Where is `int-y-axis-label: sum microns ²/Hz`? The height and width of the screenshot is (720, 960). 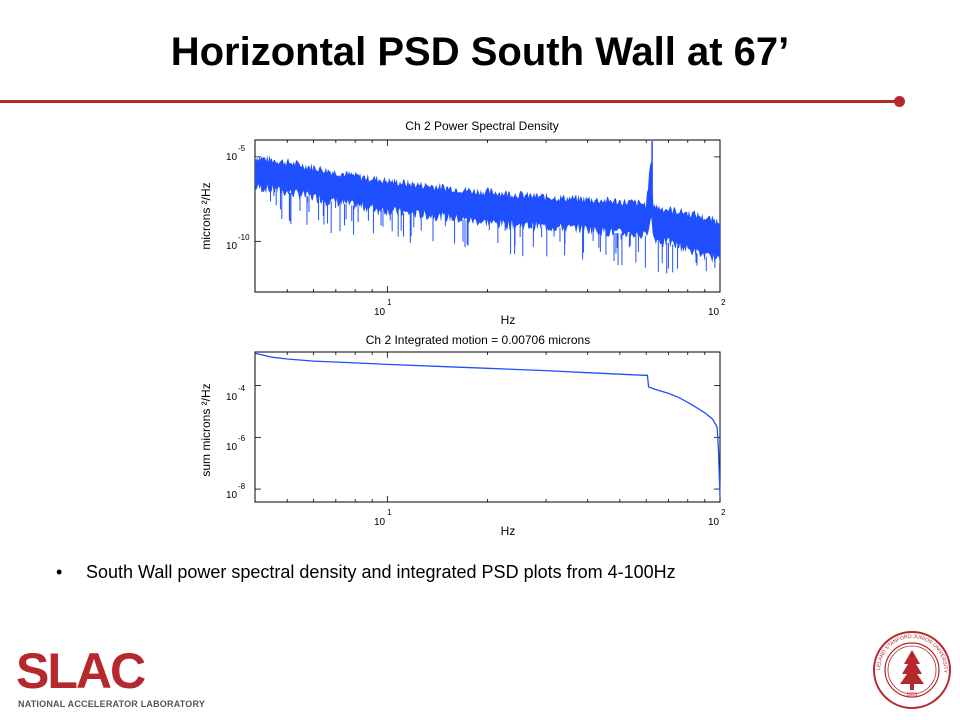
int-y-axis-label: sum microns ²/Hz is located at coordinates (206, 429).